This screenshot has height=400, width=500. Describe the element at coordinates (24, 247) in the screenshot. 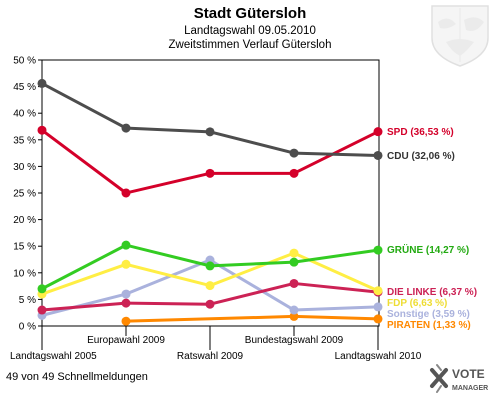

I see `y-tick-label: 15 %` at that location.